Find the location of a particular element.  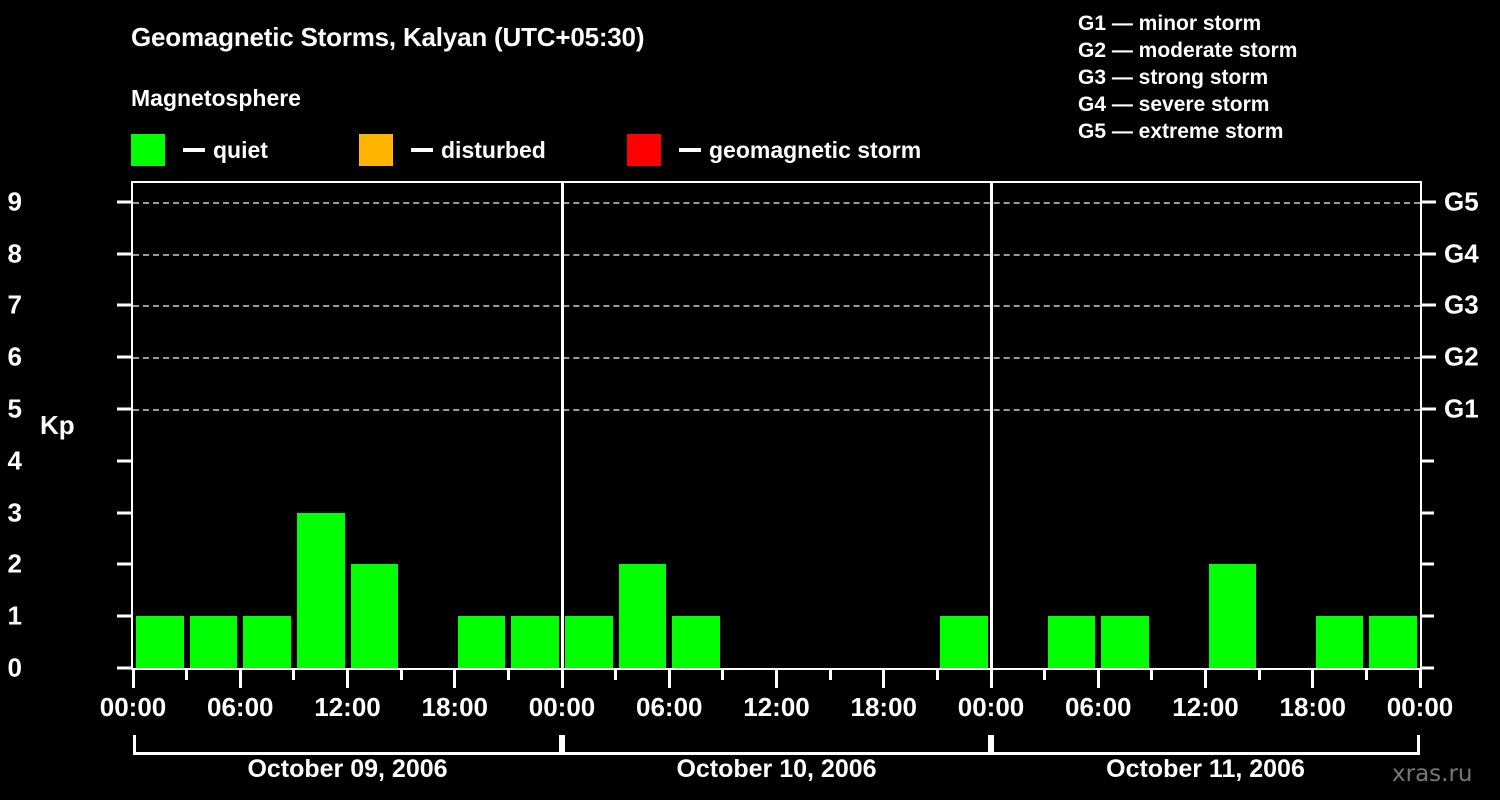

y-tick-label-4: 4 is located at coordinates (14, 460).